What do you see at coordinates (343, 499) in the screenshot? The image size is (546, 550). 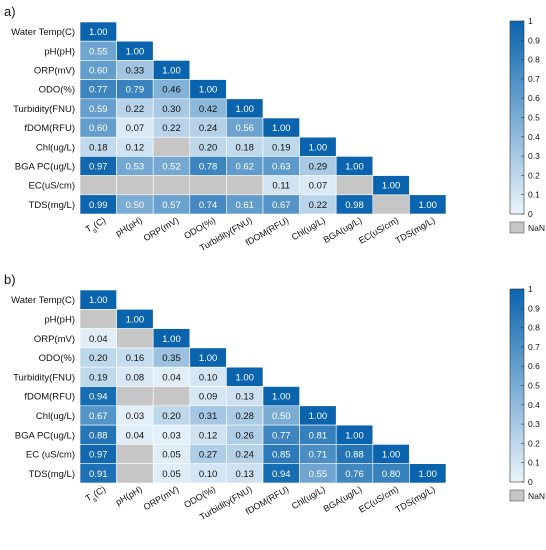 I see `column-label: BGA(ug/L)` at bounding box center [343, 499].